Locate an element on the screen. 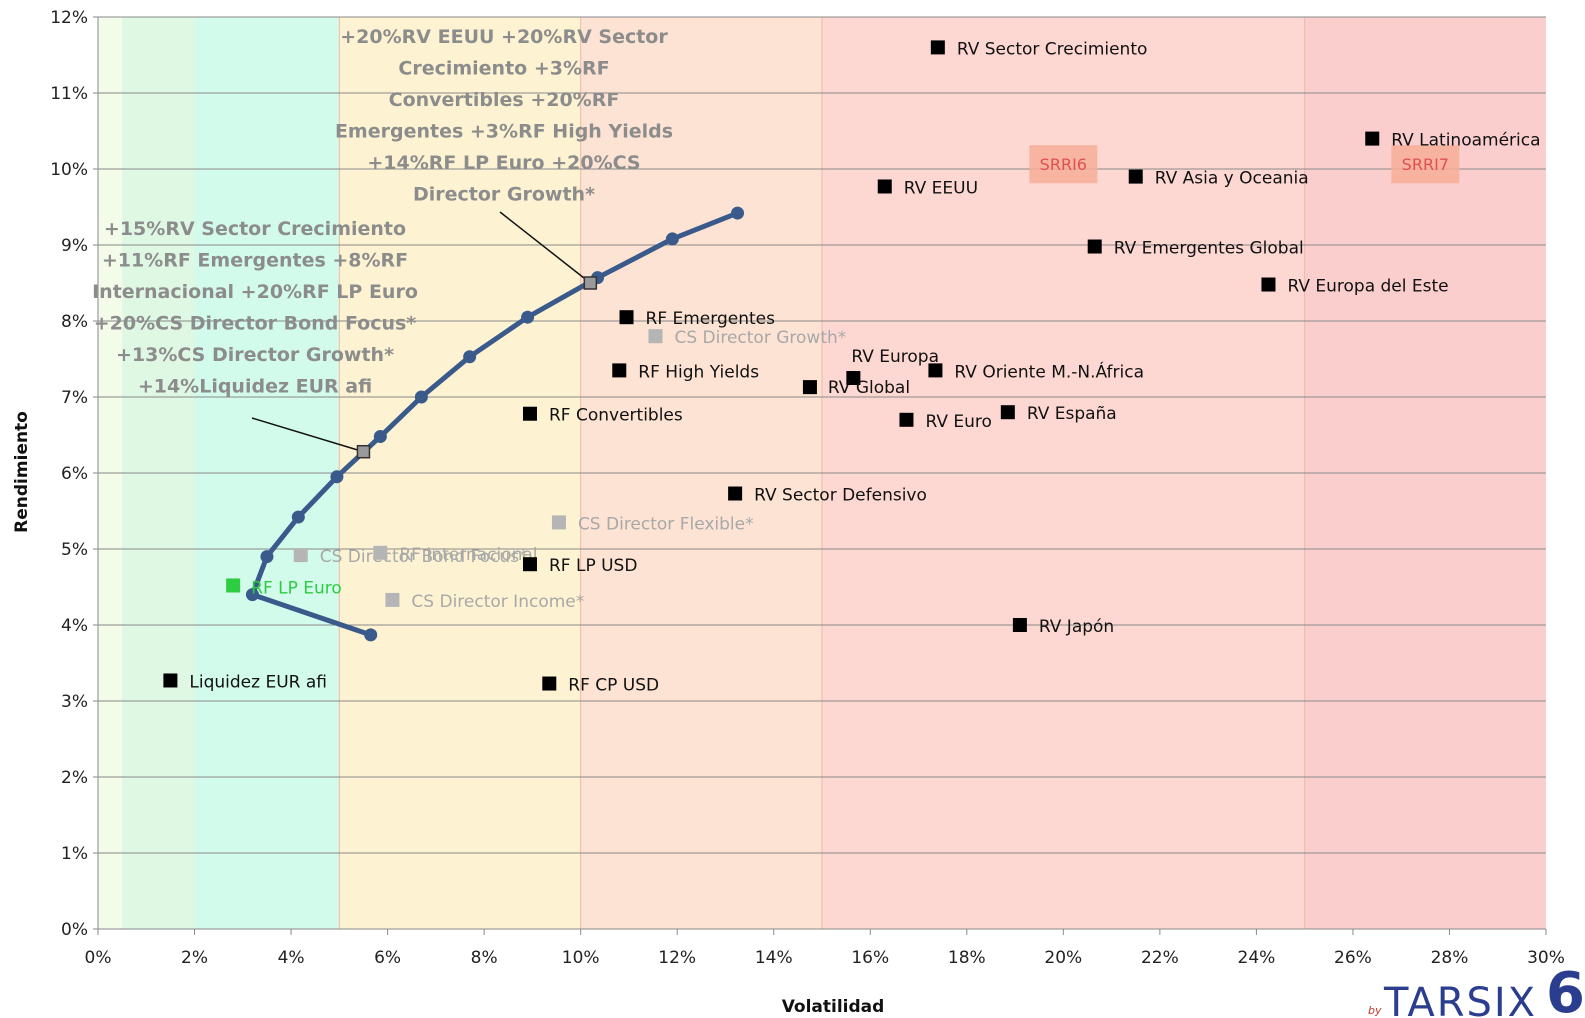 The height and width of the screenshot is (1018, 1585). annotation-line: +13%CS Director Growth* is located at coordinates (255, 355).